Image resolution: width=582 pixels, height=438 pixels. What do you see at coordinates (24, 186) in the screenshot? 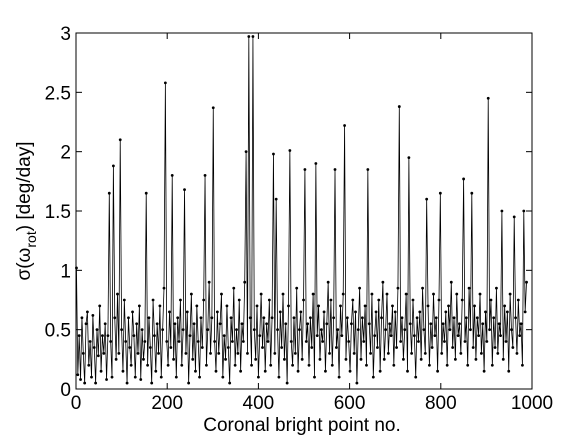
I see `y-axis-label-end: ) [deg/day]` at bounding box center [24, 186].